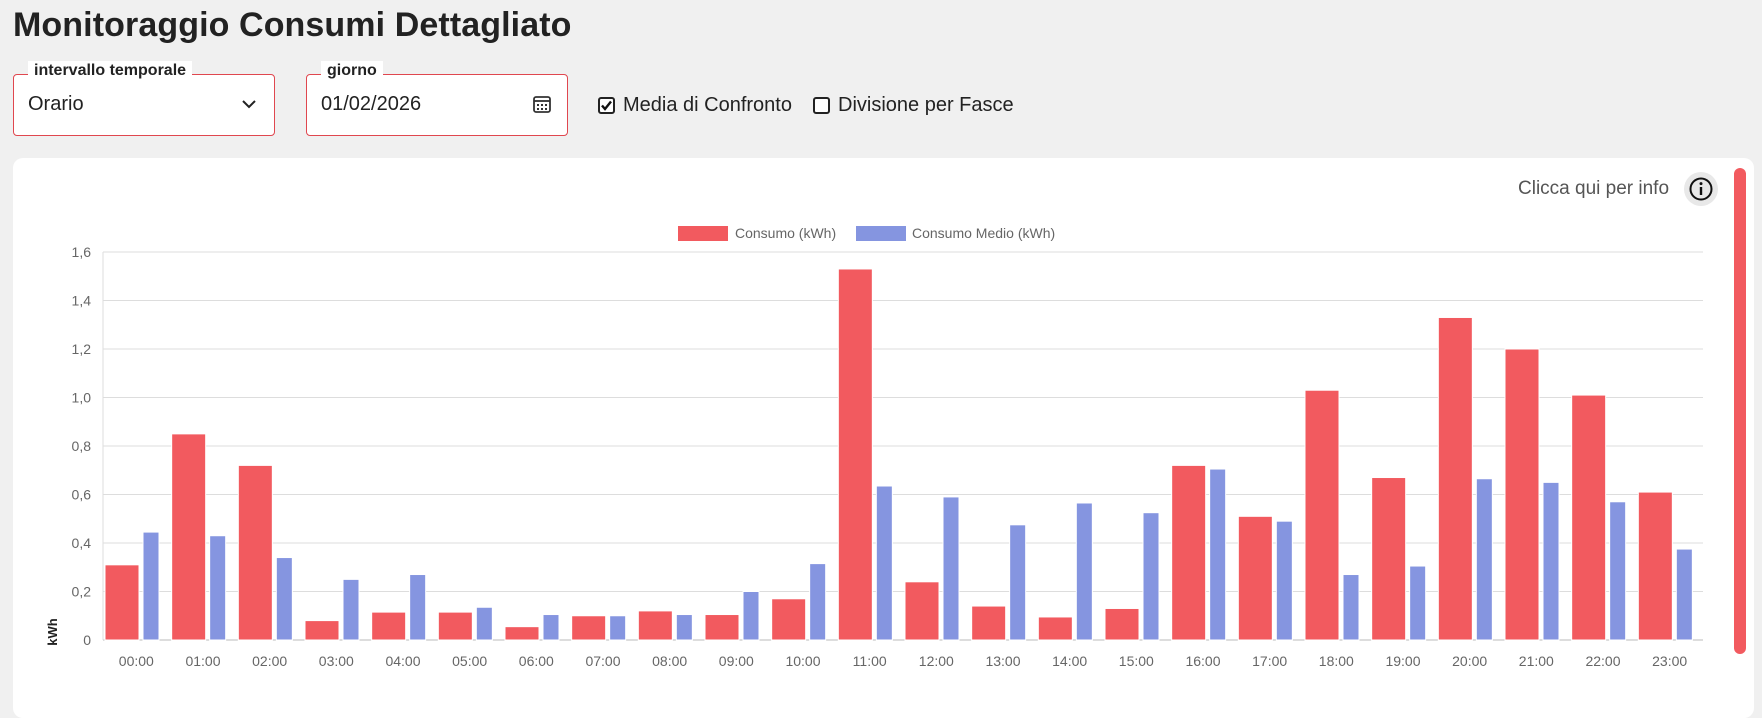  What do you see at coordinates (52, 632) in the screenshot?
I see `y-axis-label: kWh` at bounding box center [52, 632].